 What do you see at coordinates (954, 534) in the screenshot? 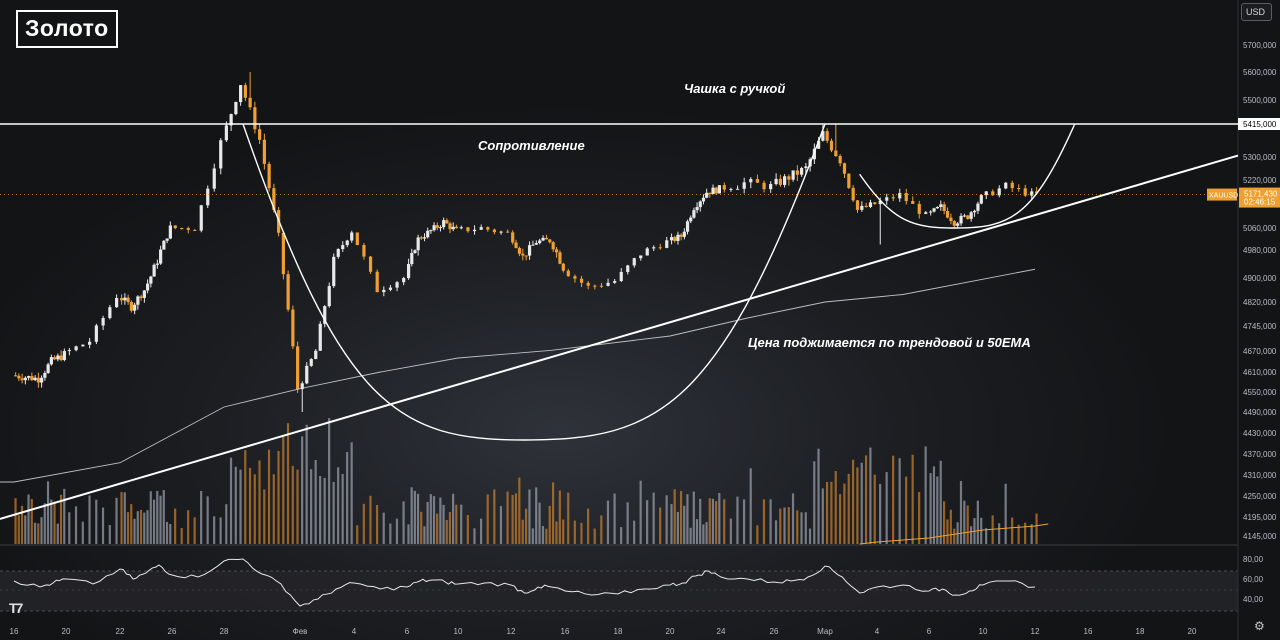
I see `volume-average-line` at bounding box center [954, 534].